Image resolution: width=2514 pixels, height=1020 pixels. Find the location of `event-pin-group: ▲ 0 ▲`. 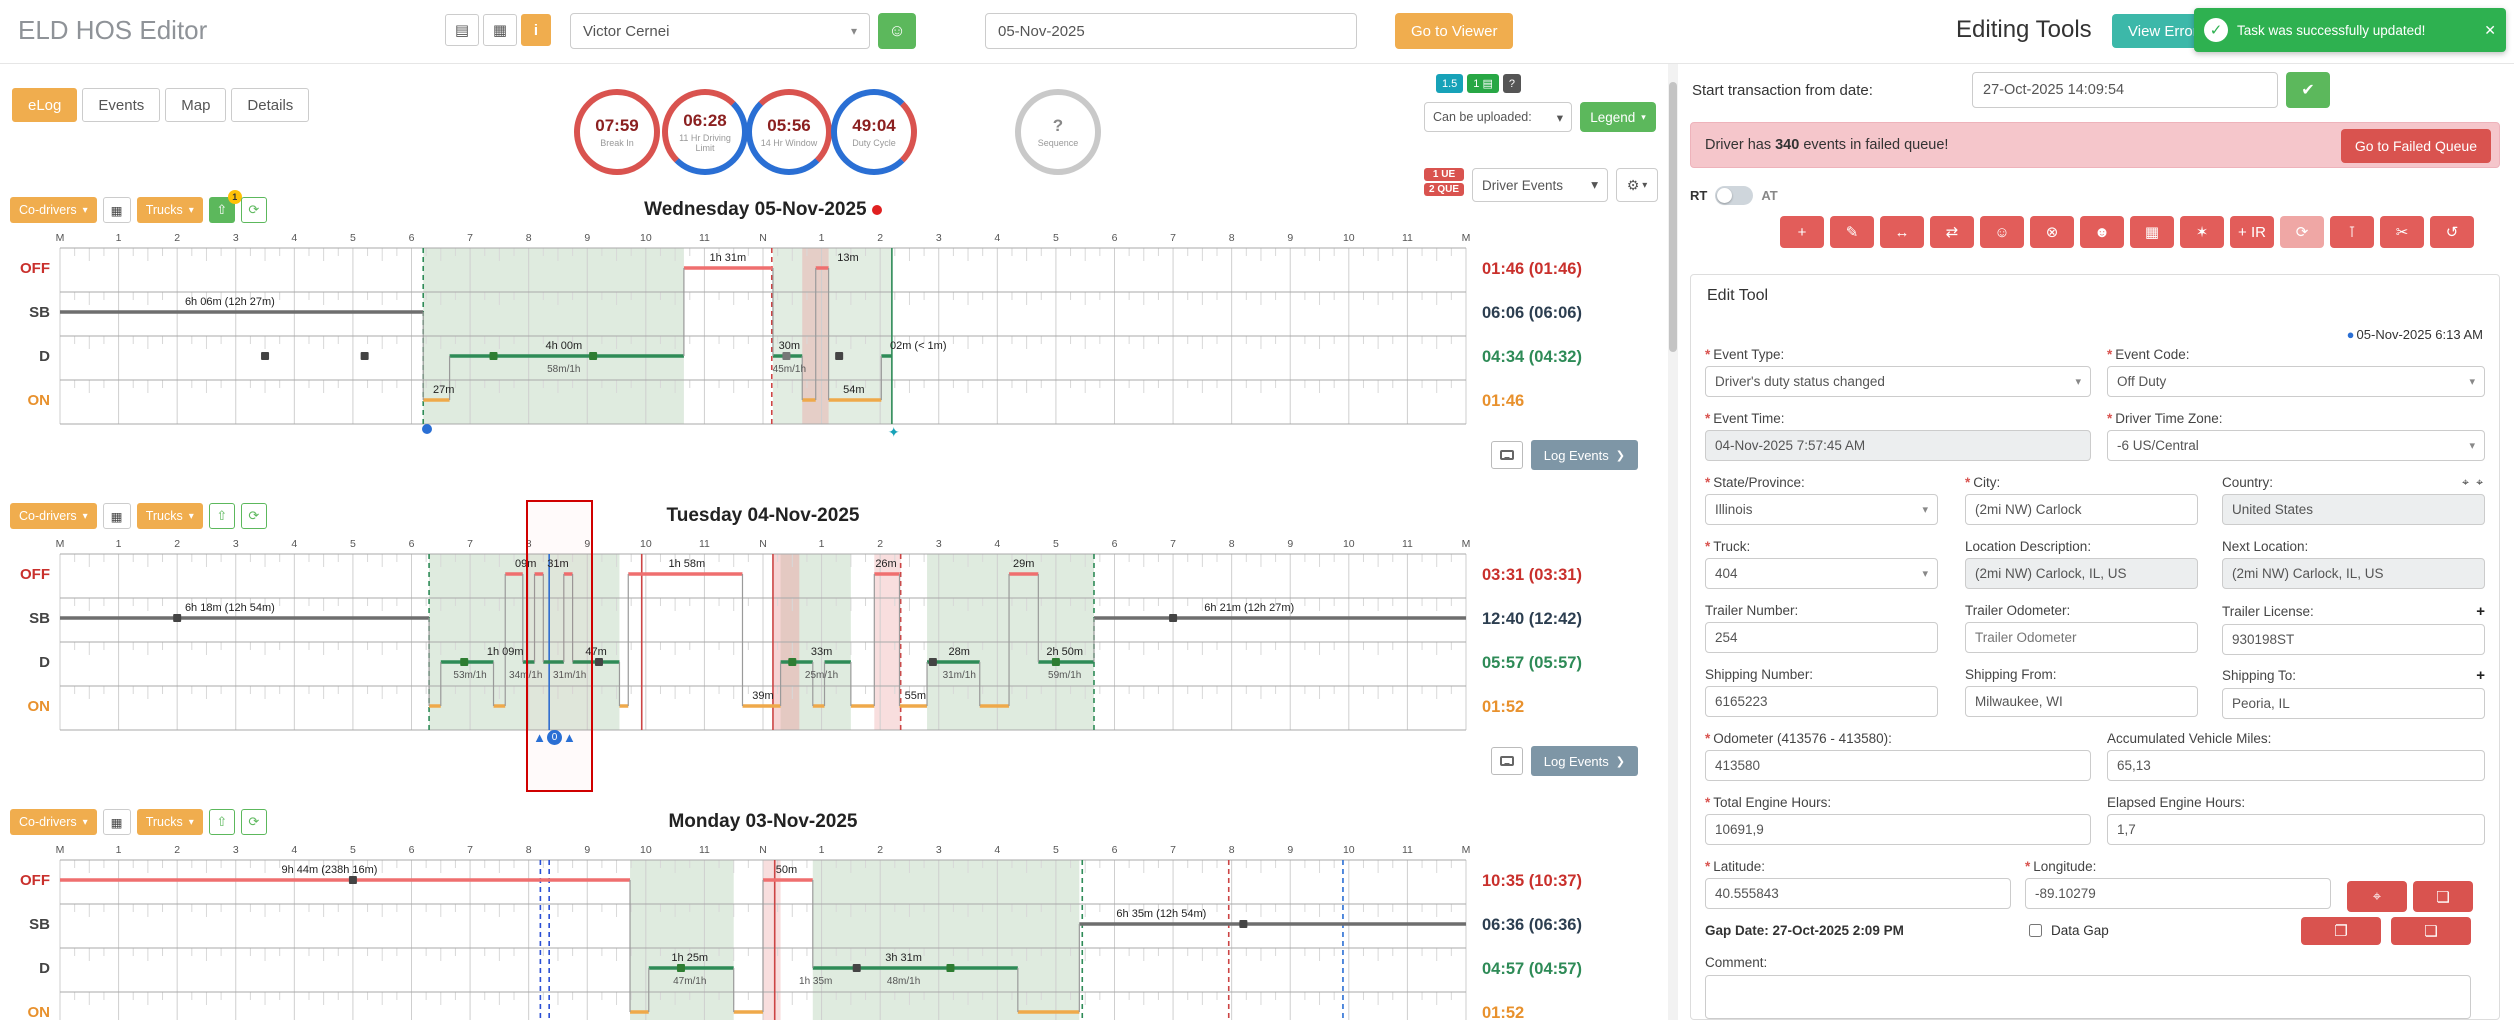

event-pin-group: ▲ 0 ▲ is located at coordinates (554, 737).